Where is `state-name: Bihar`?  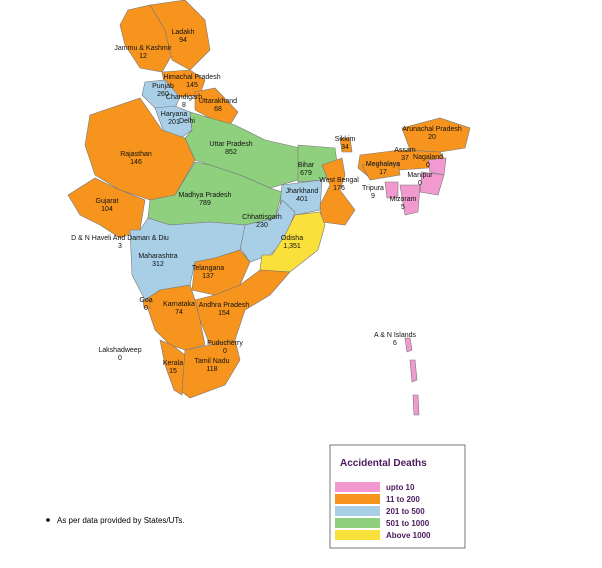 state-name: Bihar is located at coordinates (306, 165).